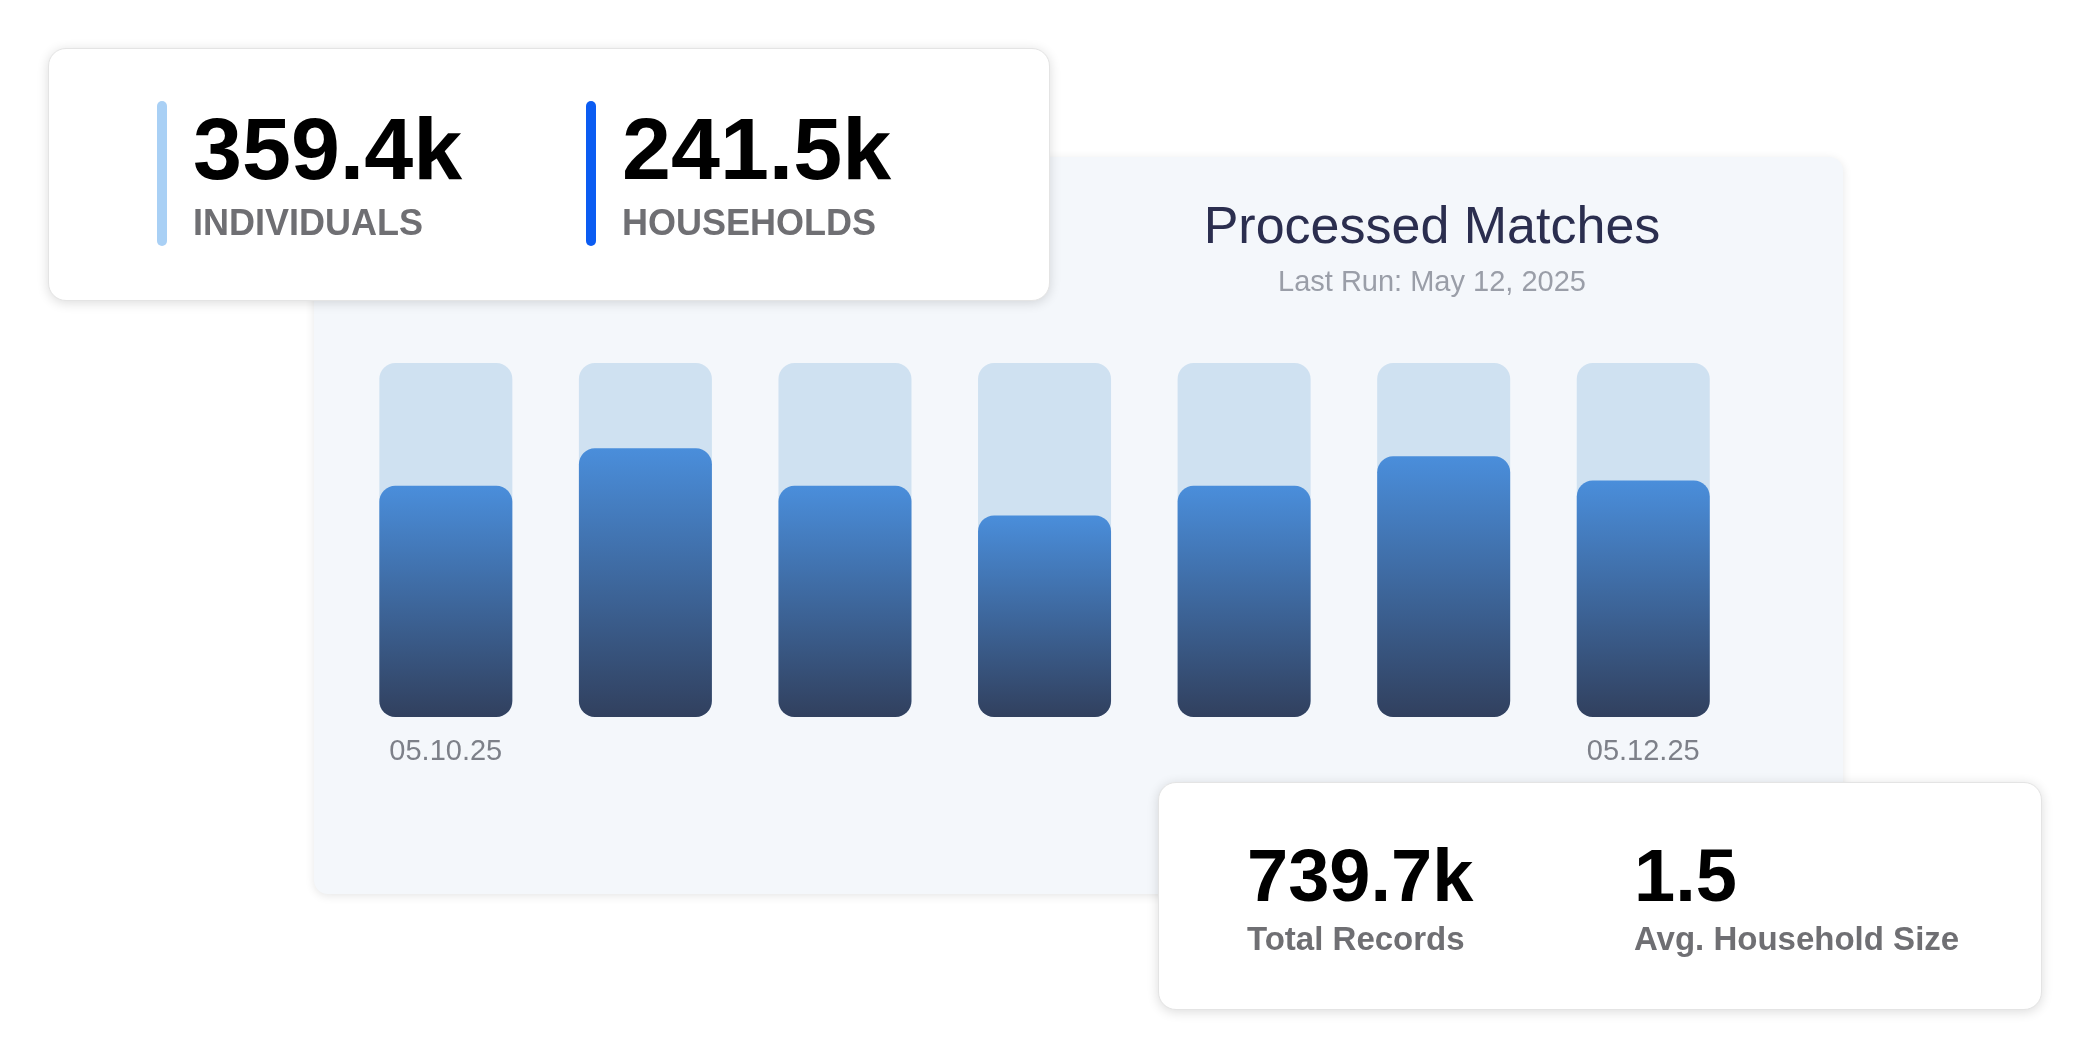 The height and width of the screenshot is (1054, 2085). What do you see at coordinates (1685, 875) in the screenshot?
I see `text: 1.5` at bounding box center [1685, 875].